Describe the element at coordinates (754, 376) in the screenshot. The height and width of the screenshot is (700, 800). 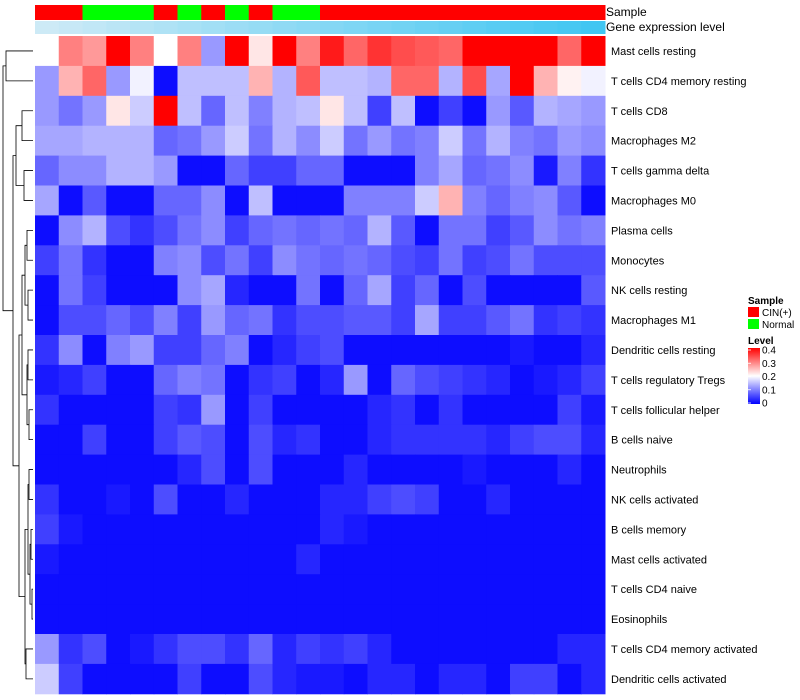
I see `legend-colorbar` at that location.